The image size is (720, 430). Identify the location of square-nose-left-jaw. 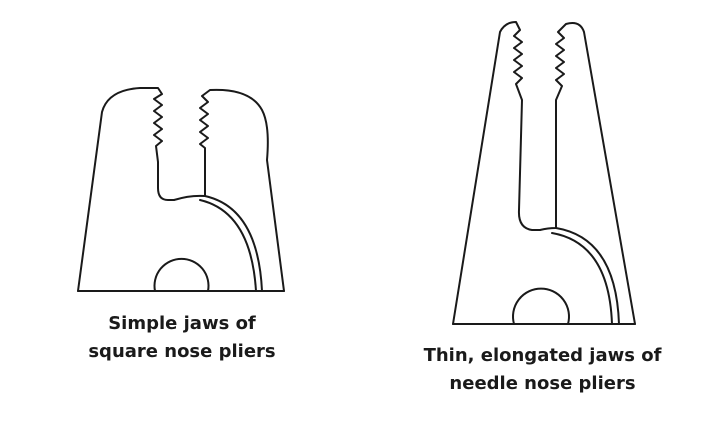
(126, 189).